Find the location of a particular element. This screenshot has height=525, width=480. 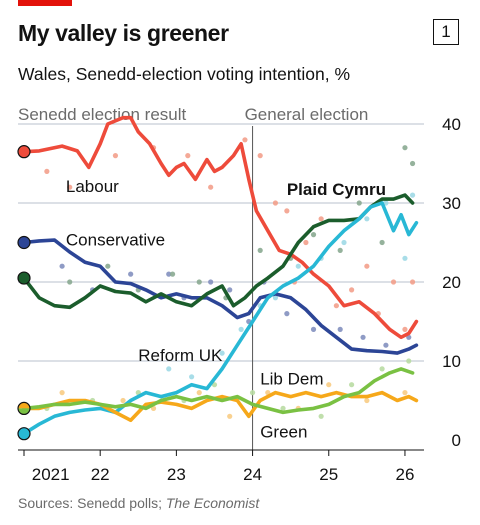

start-markers is located at coordinates (24, 293).